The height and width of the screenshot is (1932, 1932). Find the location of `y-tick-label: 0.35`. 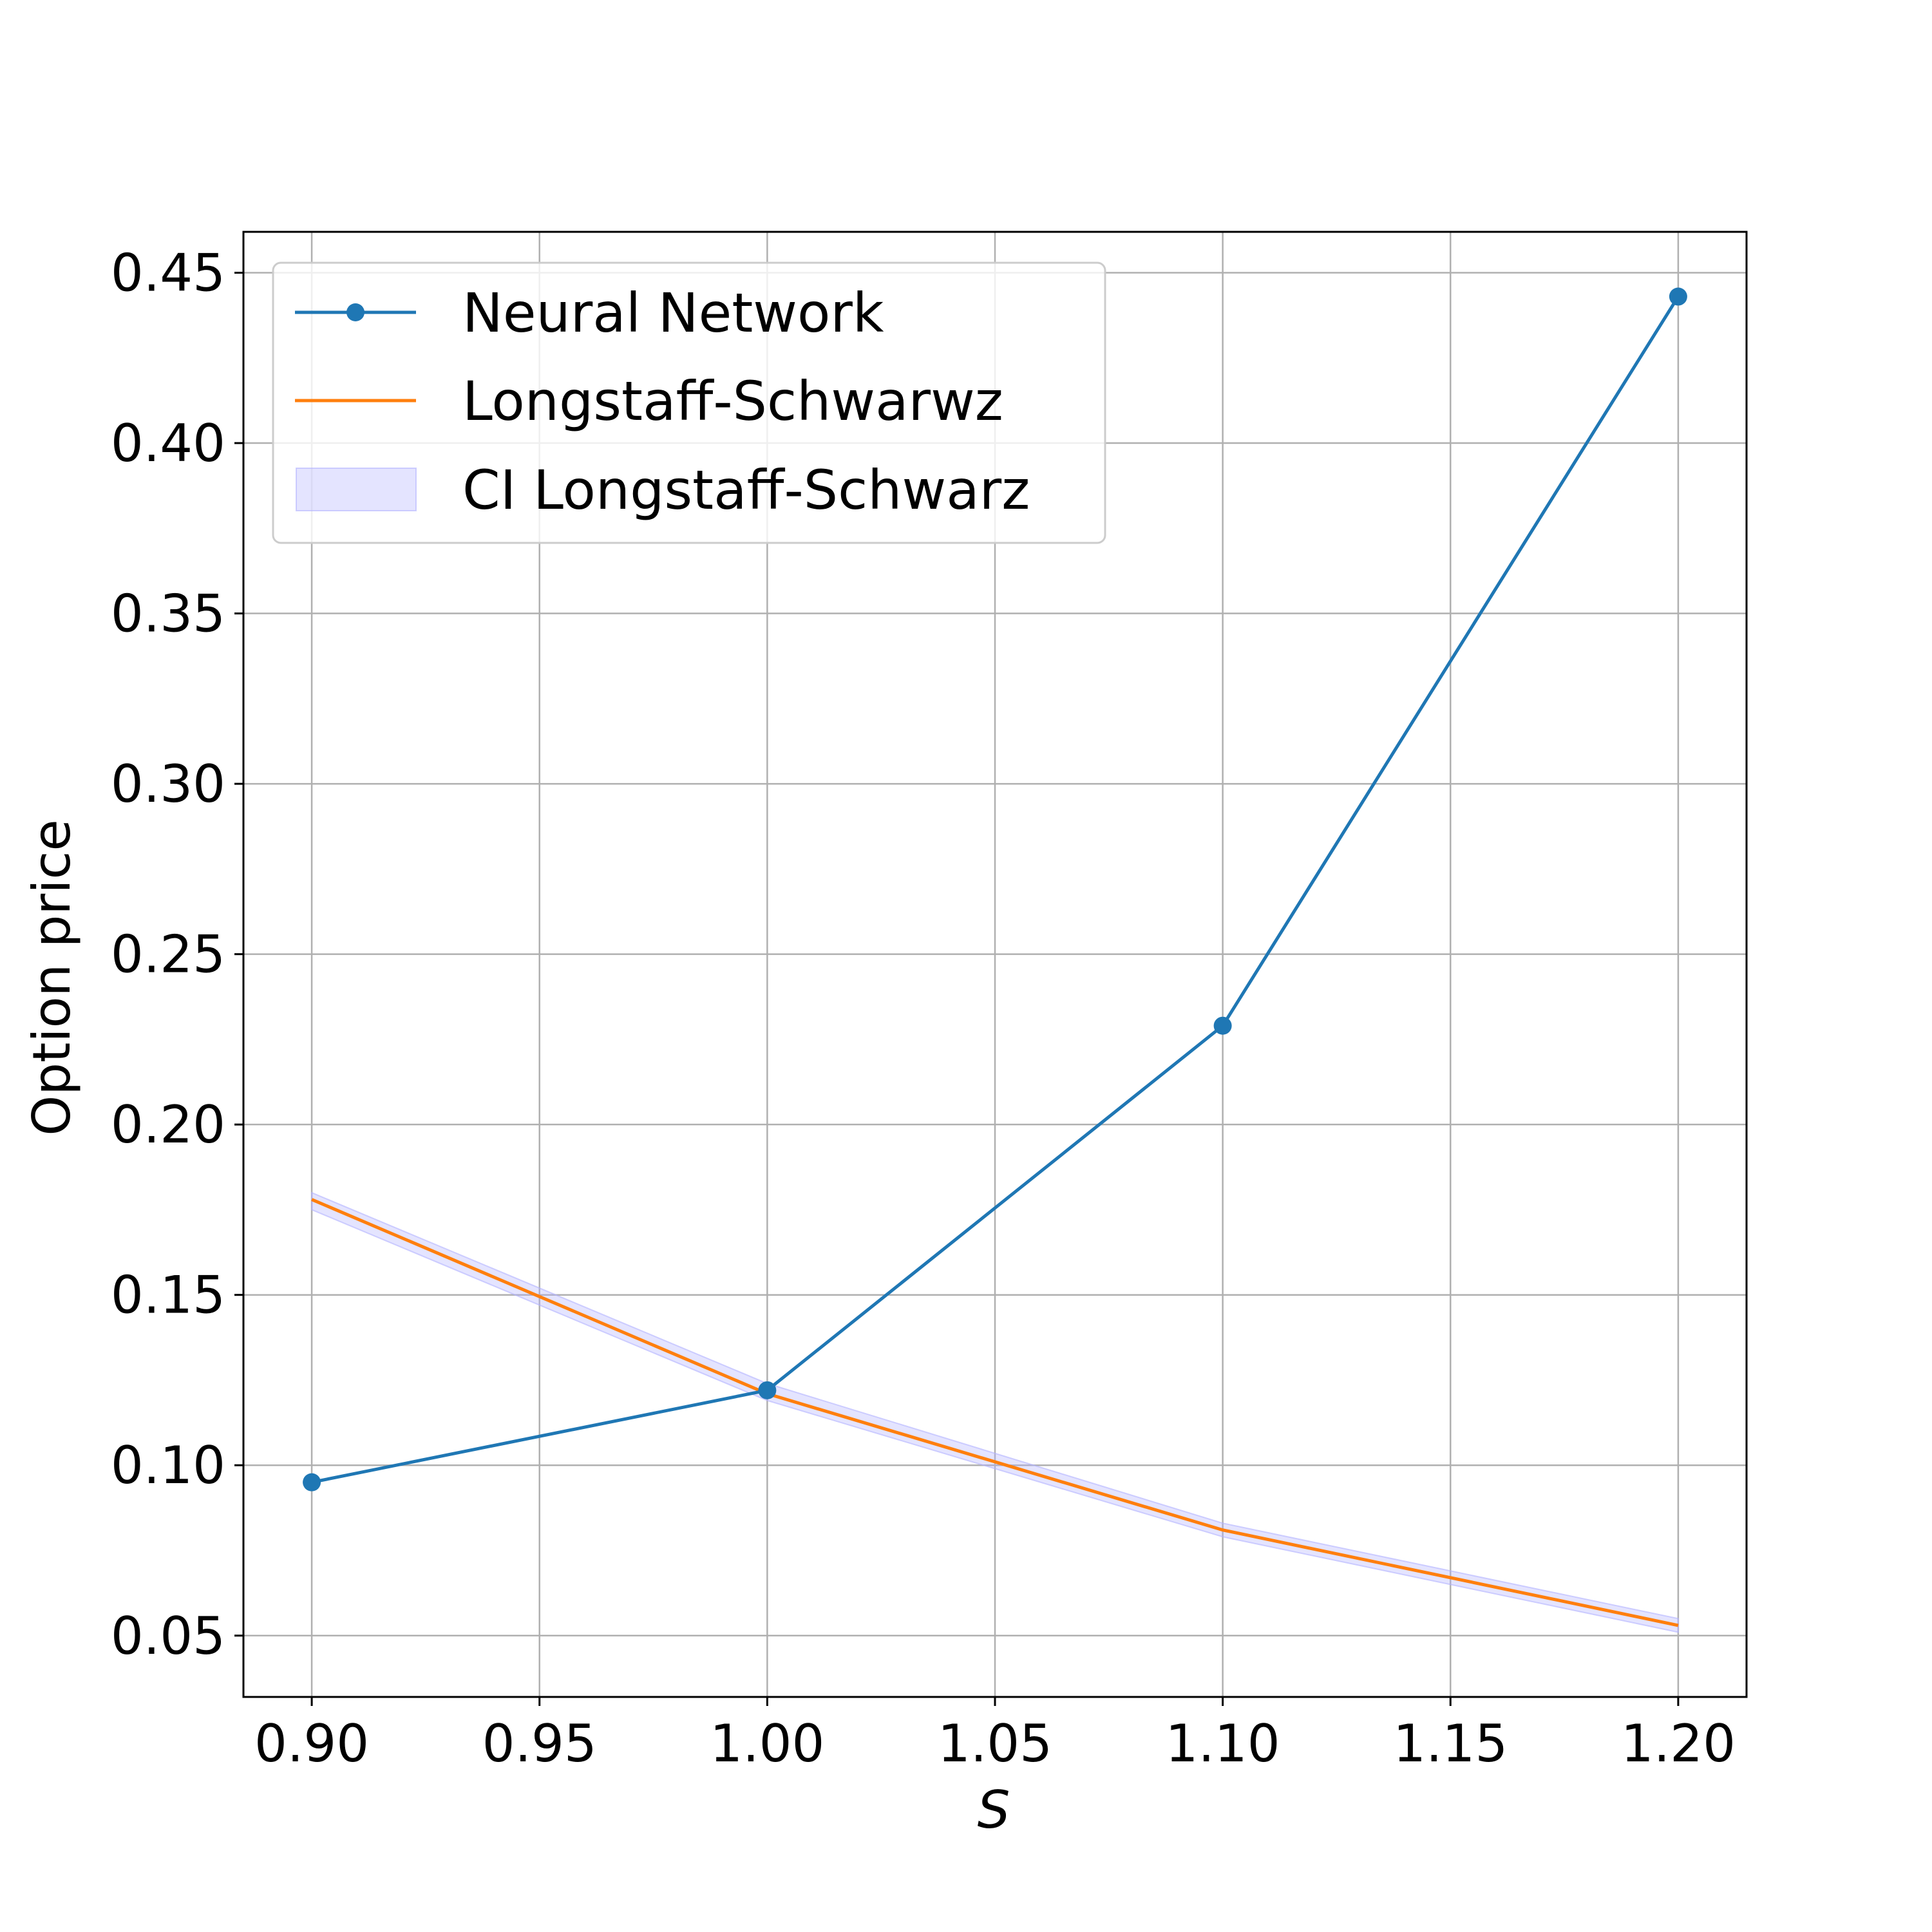

y-tick-label: 0.35 is located at coordinates (168, 614).